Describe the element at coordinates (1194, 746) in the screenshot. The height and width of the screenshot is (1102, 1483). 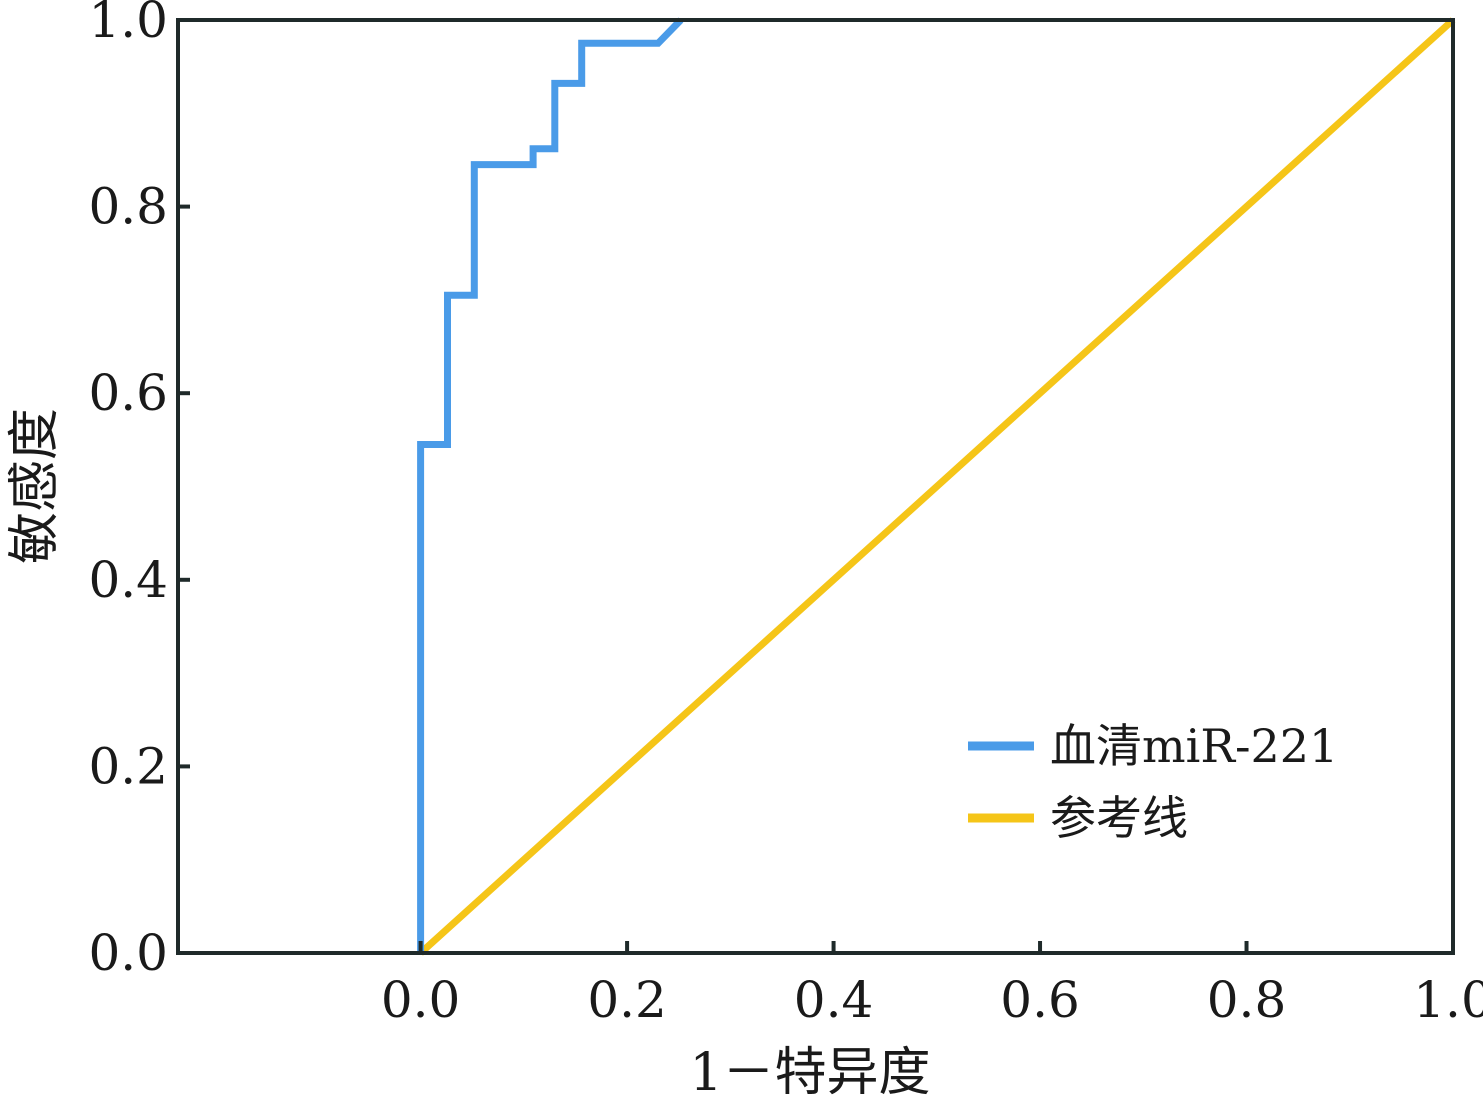
I see `legend-label-serum-mir221: 血清miR-221` at that location.